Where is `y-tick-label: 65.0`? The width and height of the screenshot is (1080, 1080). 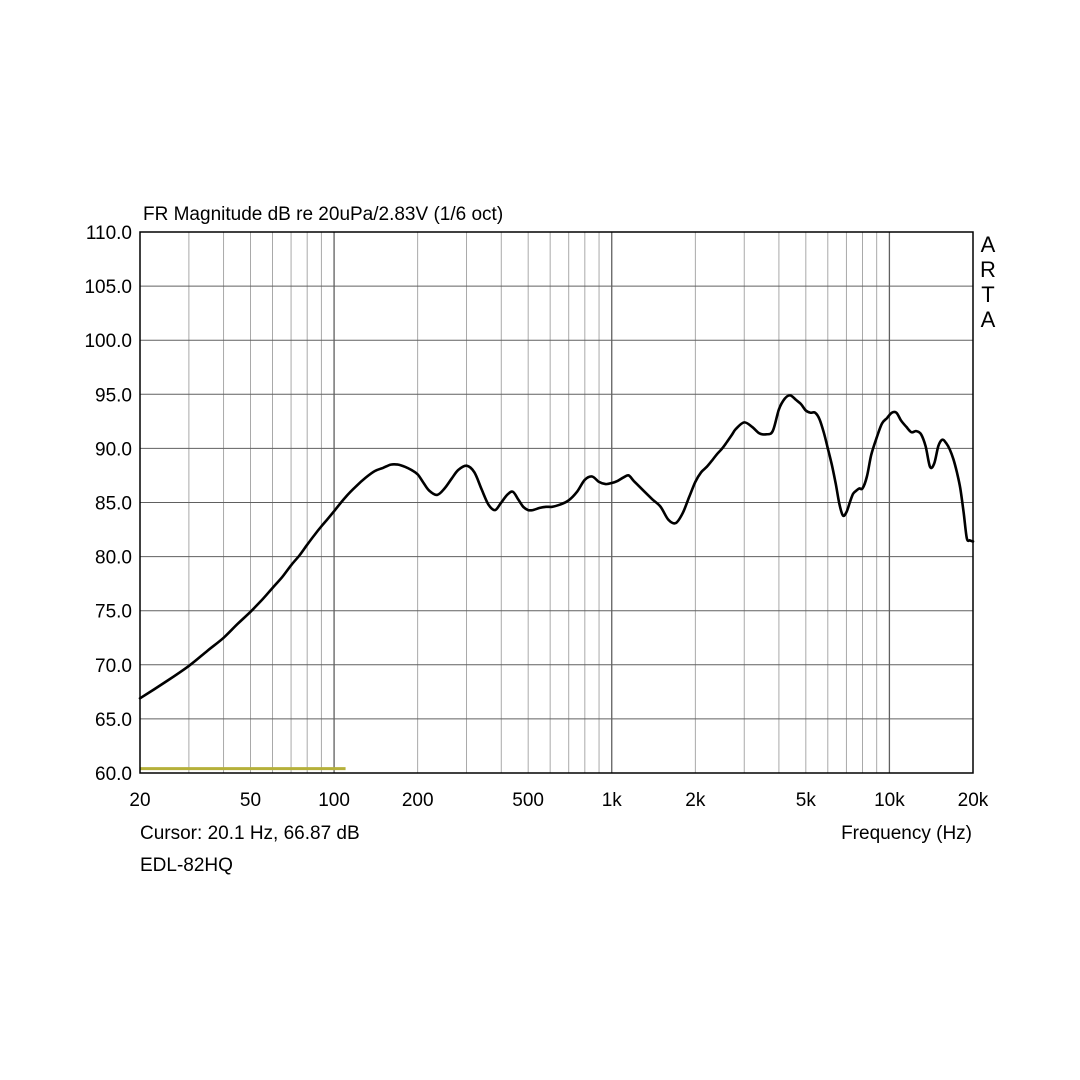 y-tick-label: 65.0 is located at coordinates (113, 720).